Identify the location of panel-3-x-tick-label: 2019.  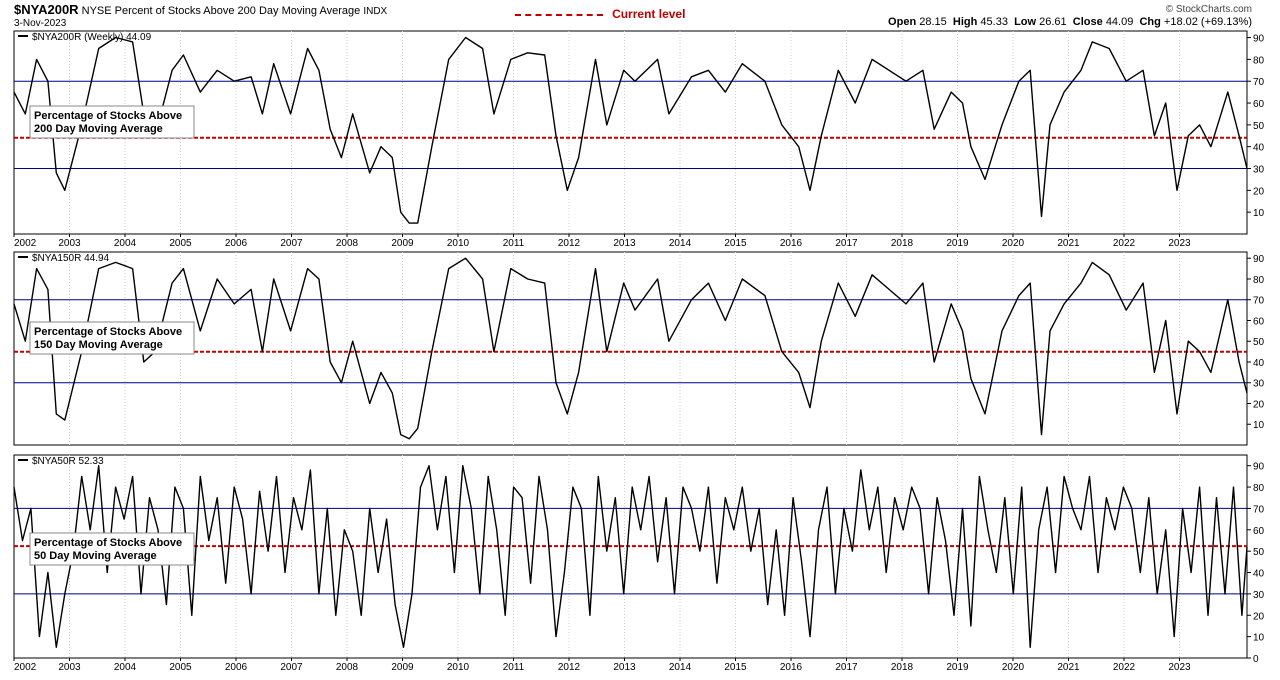
(957, 667).